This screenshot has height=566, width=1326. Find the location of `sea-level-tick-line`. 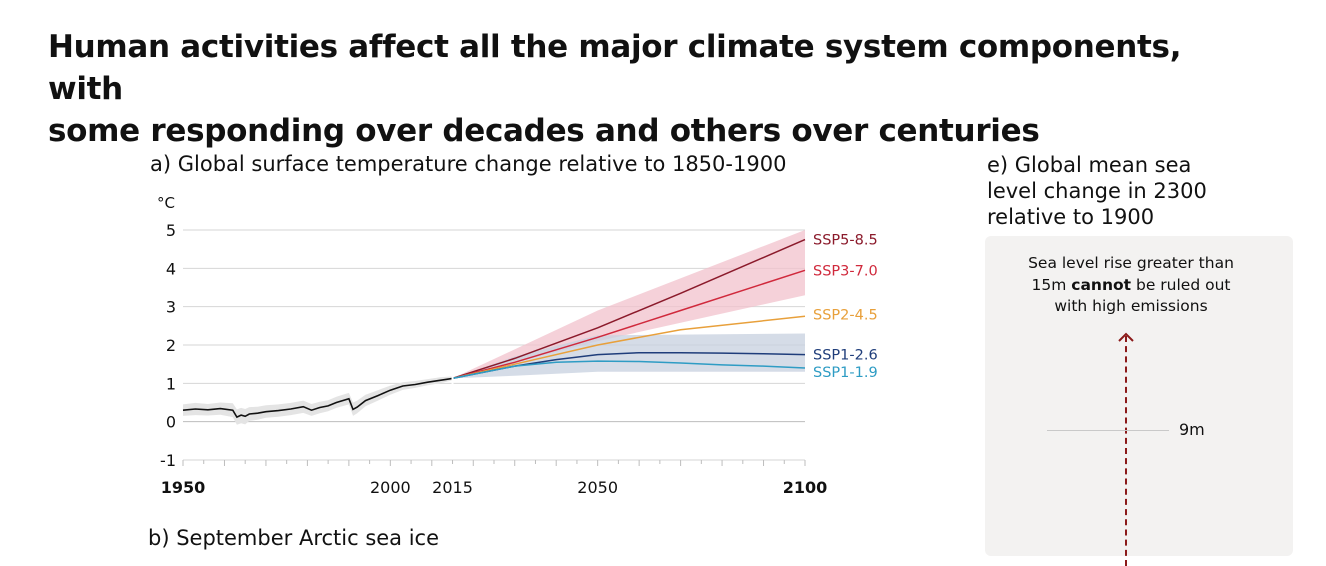

sea-level-tick-line is located at coordinates (1108, 430).